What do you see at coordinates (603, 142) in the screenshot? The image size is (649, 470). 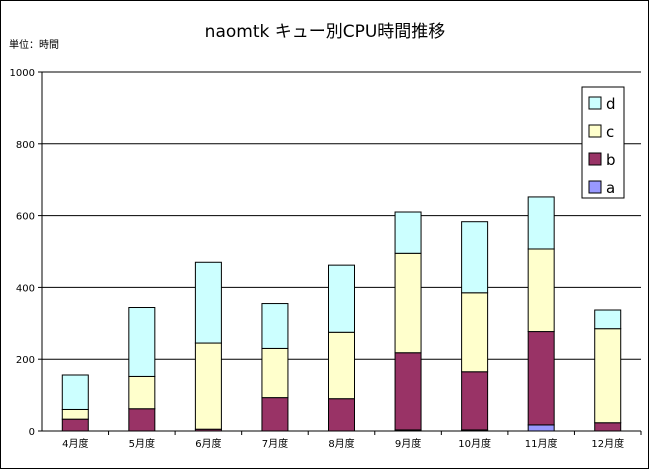 I see `legend-box` at bounding box center [603, 142].